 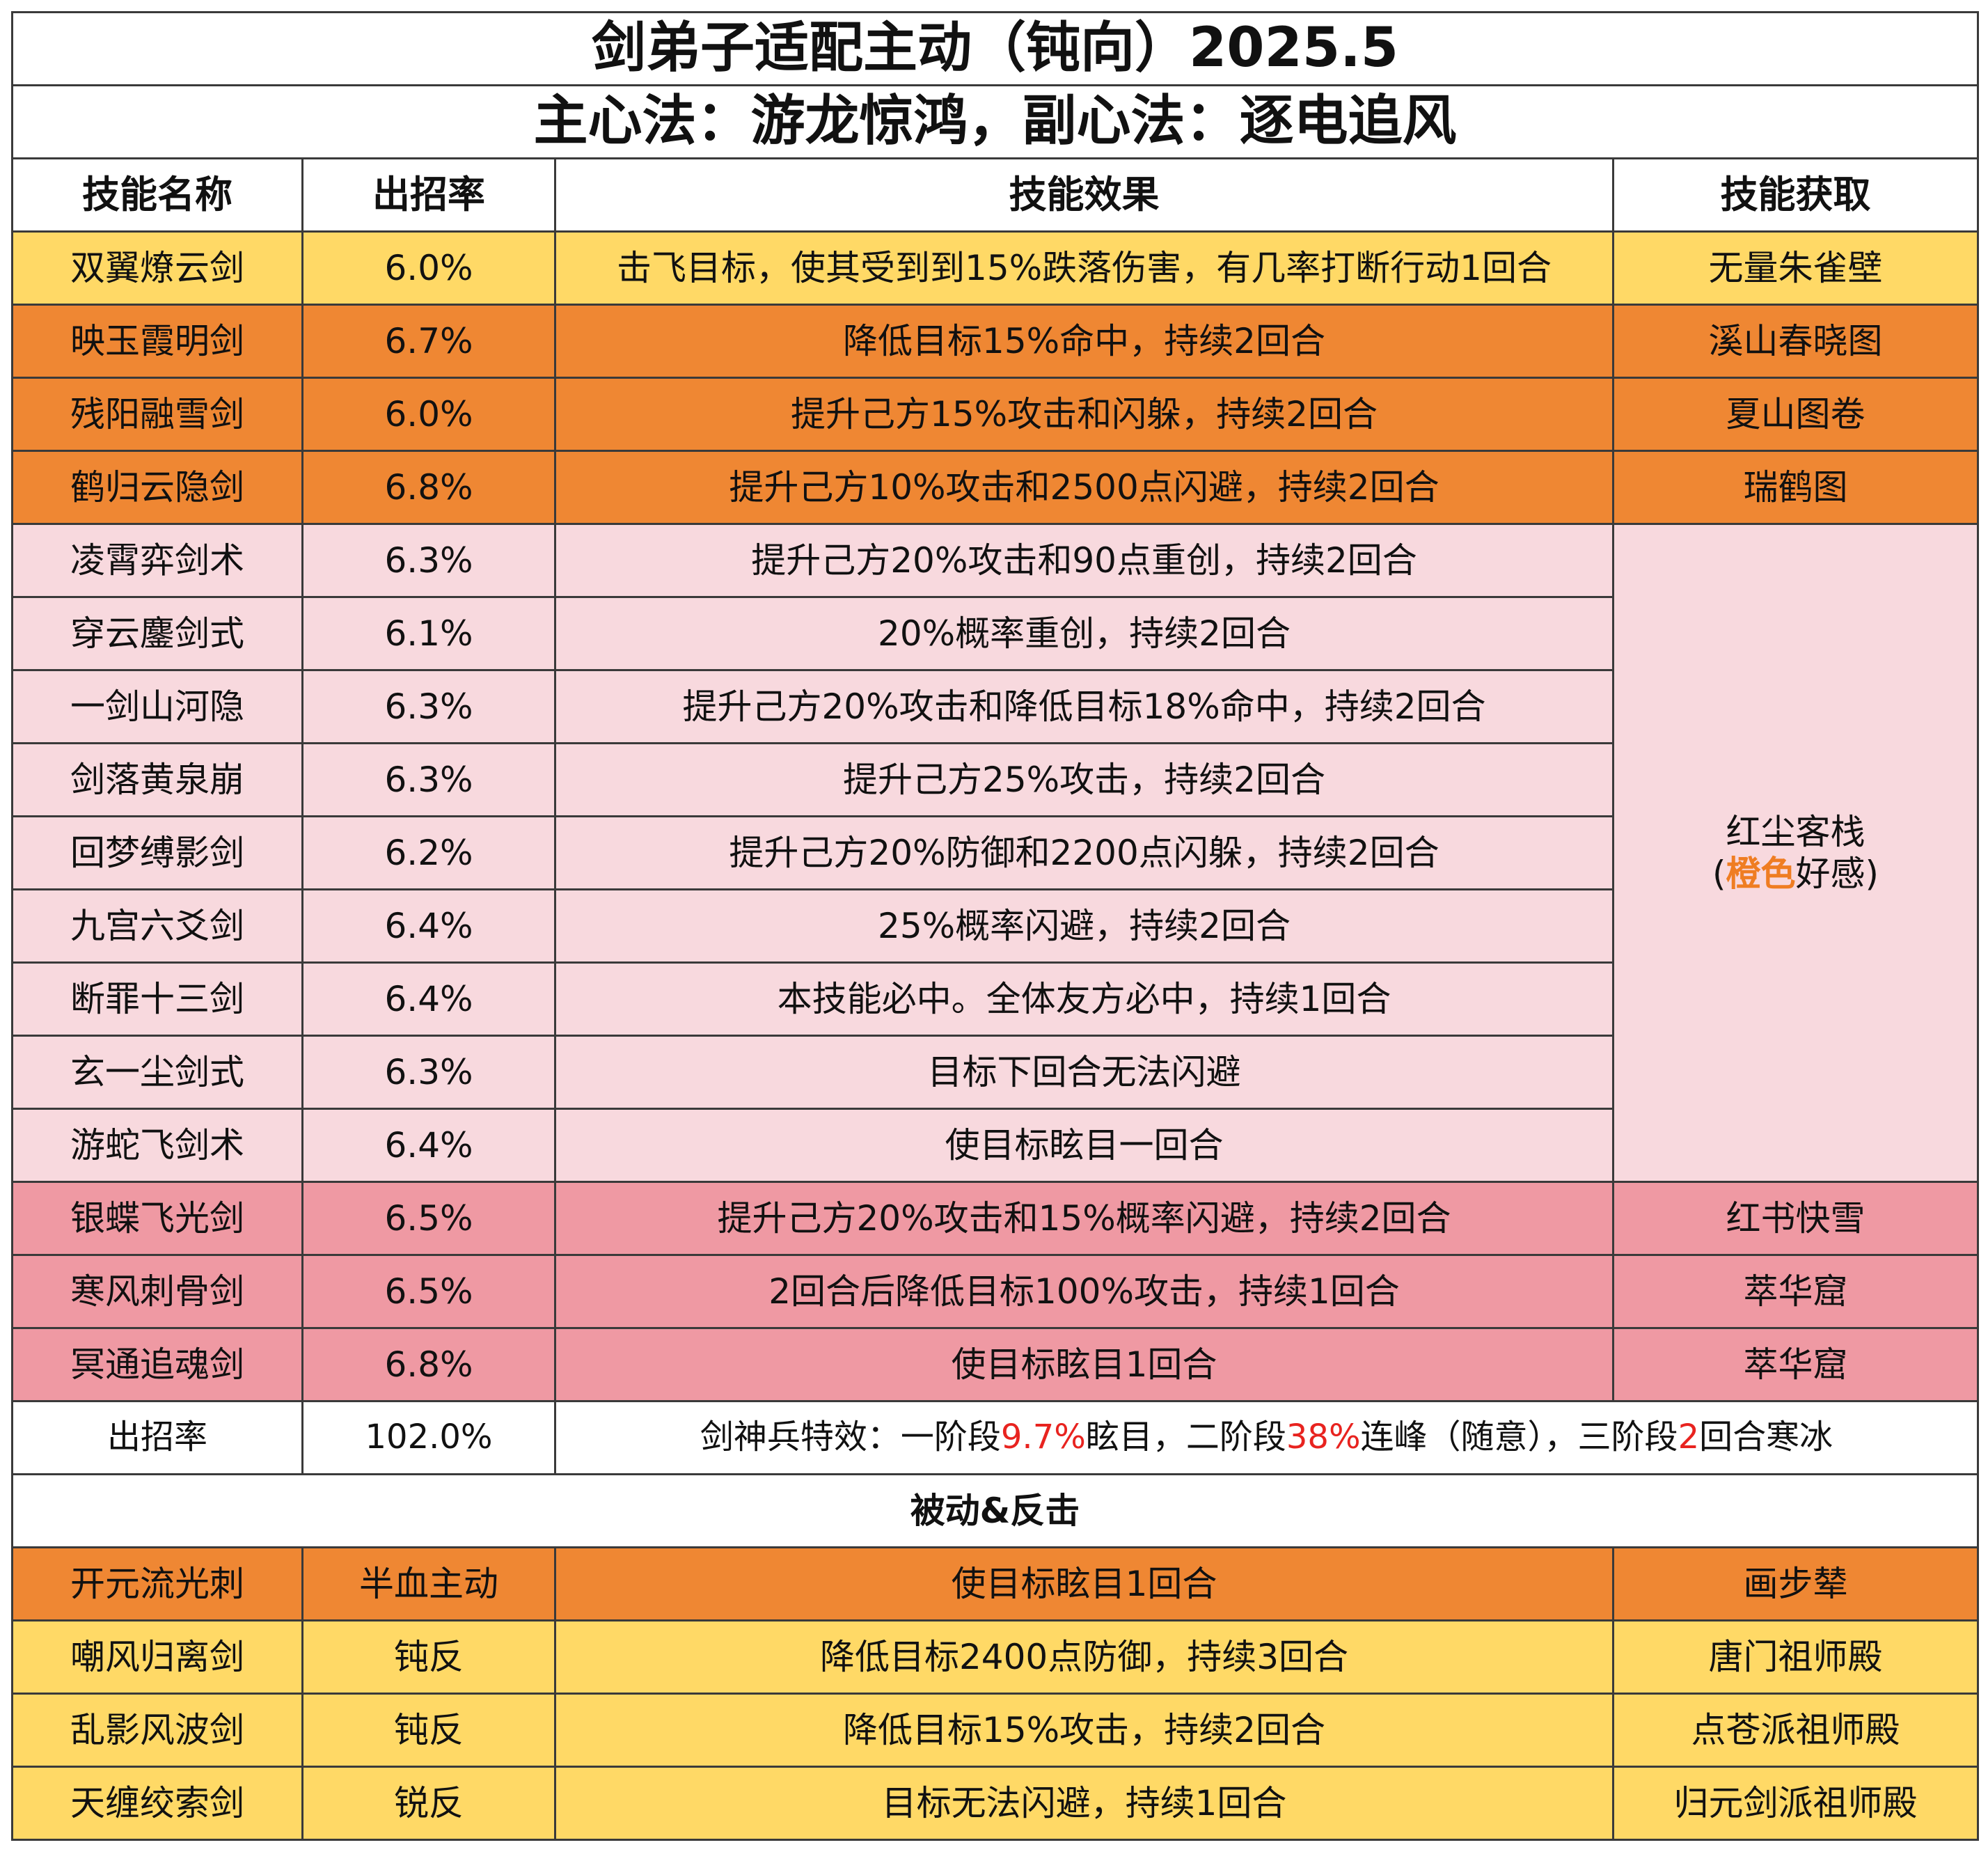 I want to click on skill-rate: 6.7%, so click(x=428, y=341).